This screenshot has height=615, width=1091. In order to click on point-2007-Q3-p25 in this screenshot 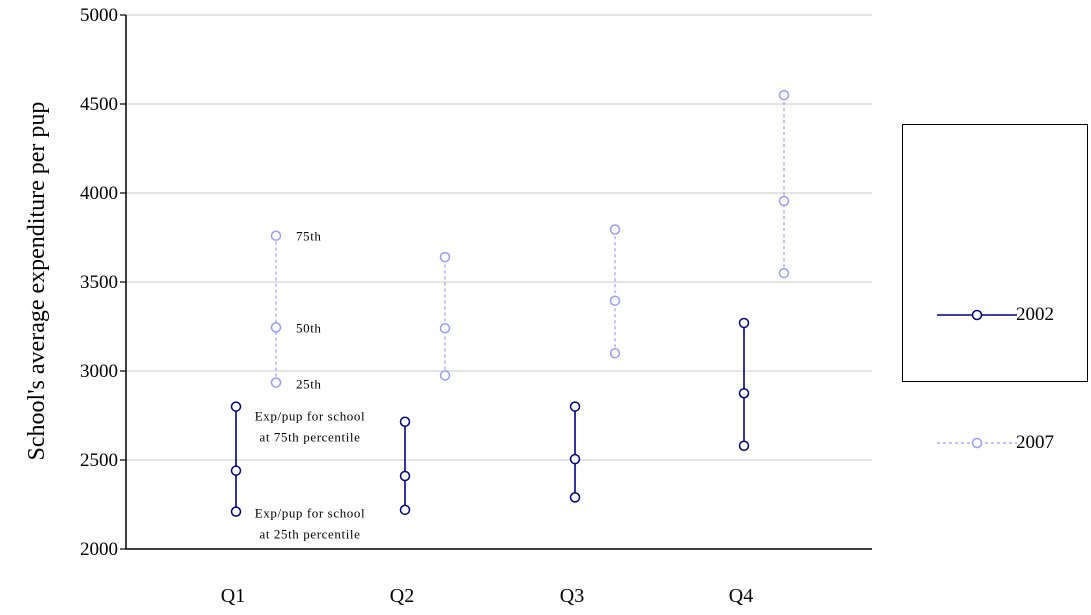, I will do `click(615, 353)`.